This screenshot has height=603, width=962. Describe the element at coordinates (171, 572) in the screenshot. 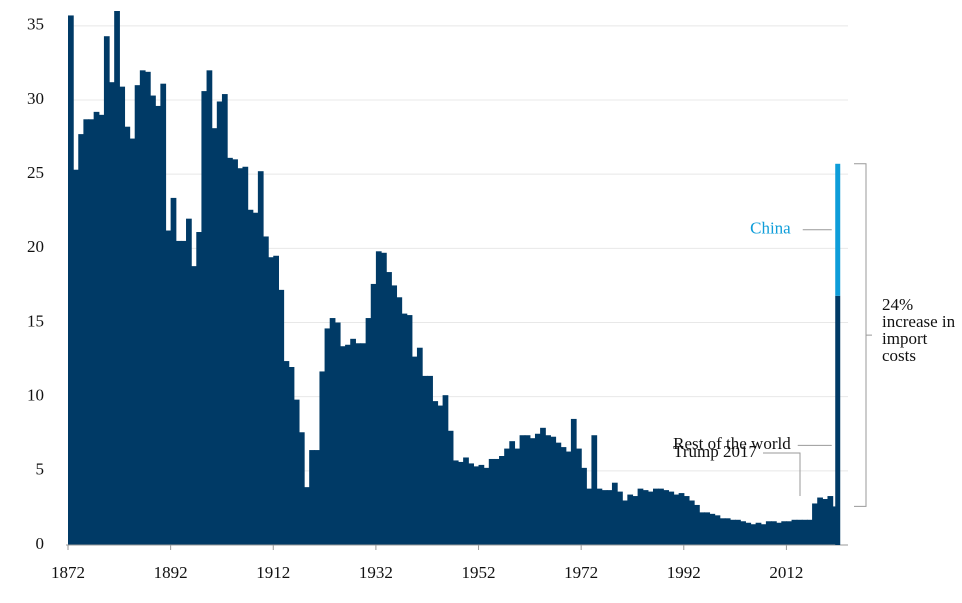

I see `x-tick-label: 1892` at that location.